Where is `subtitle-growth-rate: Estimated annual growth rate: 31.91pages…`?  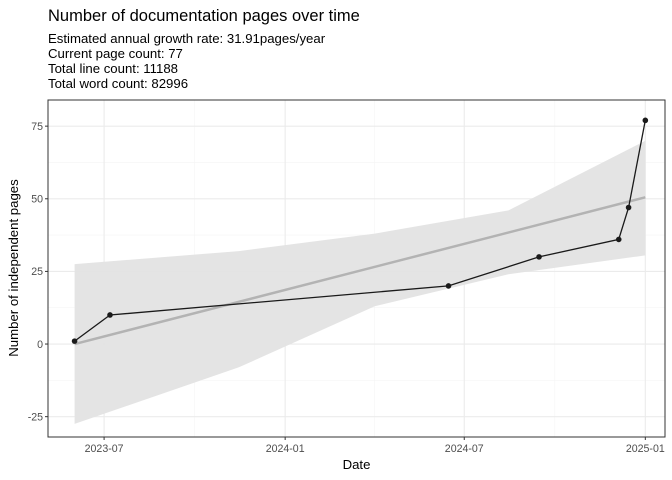 subtitle-growth-rate: Estimated annual growth rate: 31.91pages… is located at coordinates (187, 38).